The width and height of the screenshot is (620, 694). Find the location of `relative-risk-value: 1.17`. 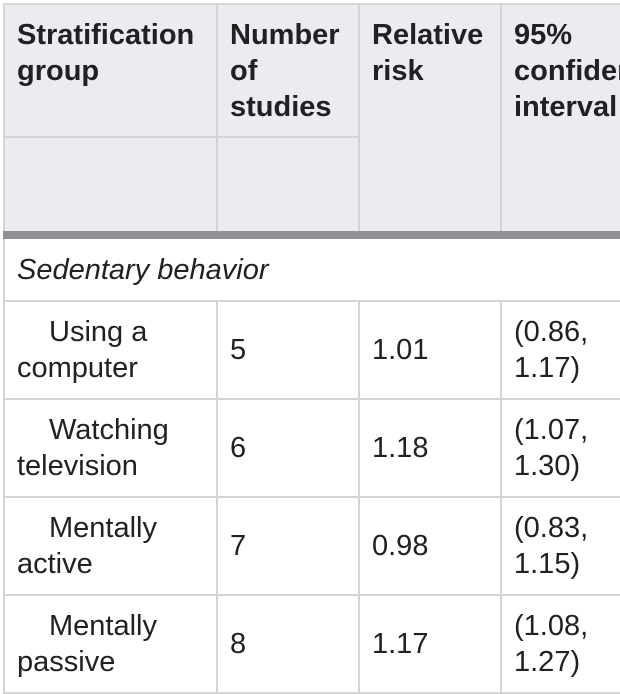

relative-risk-value: 1.17 is located at coordinates (430, 644).